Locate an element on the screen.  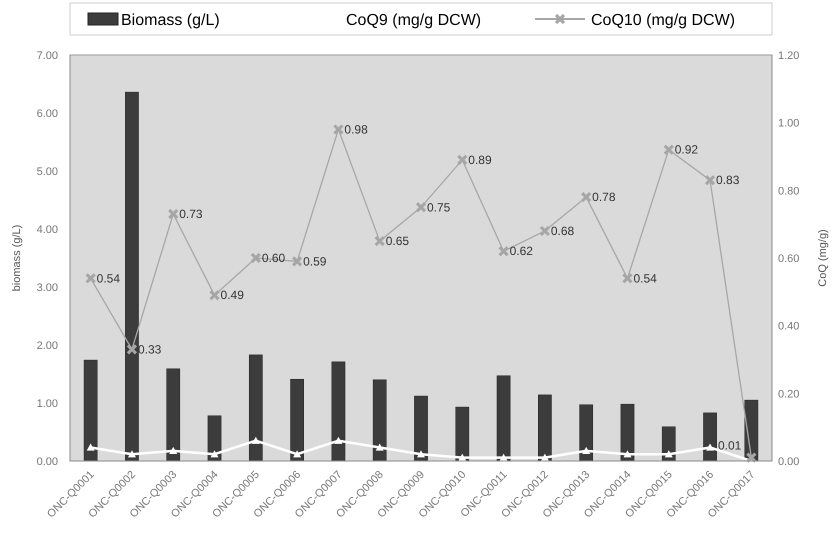
data-label: 0.65 is located at coordinates (398, 241).